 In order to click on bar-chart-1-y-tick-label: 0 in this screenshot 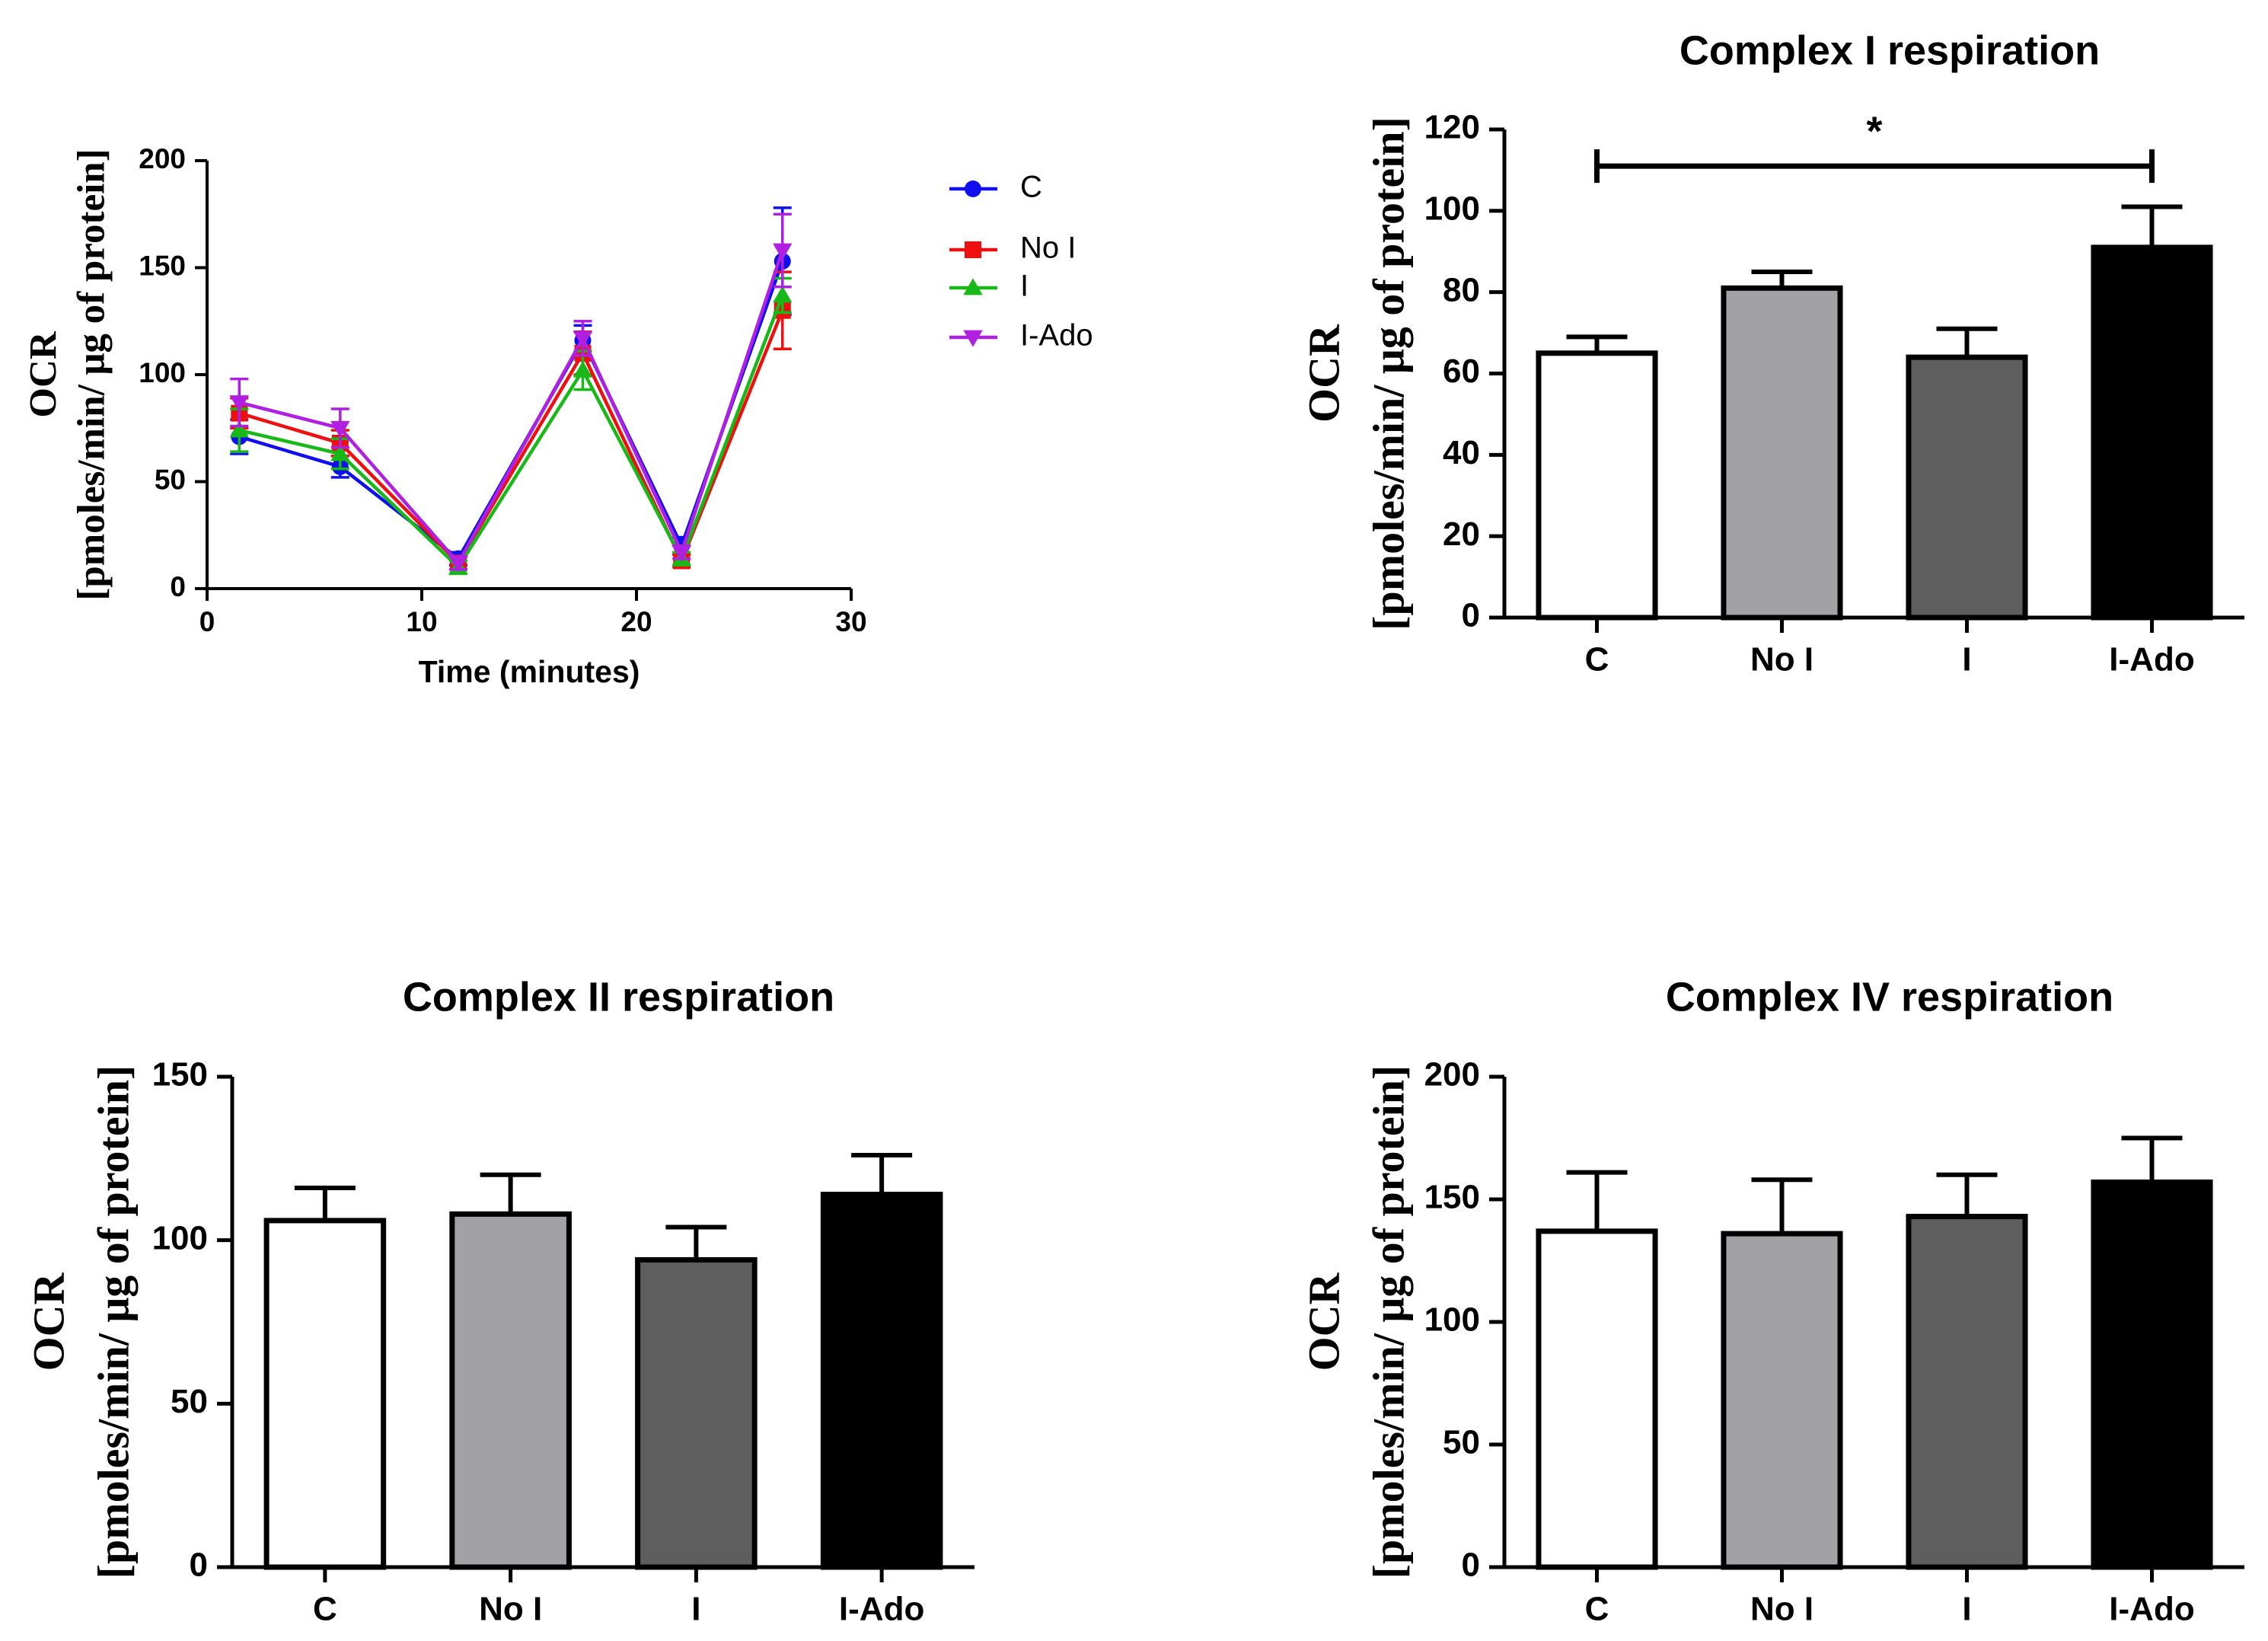, I will do `click(1471, 615)`.